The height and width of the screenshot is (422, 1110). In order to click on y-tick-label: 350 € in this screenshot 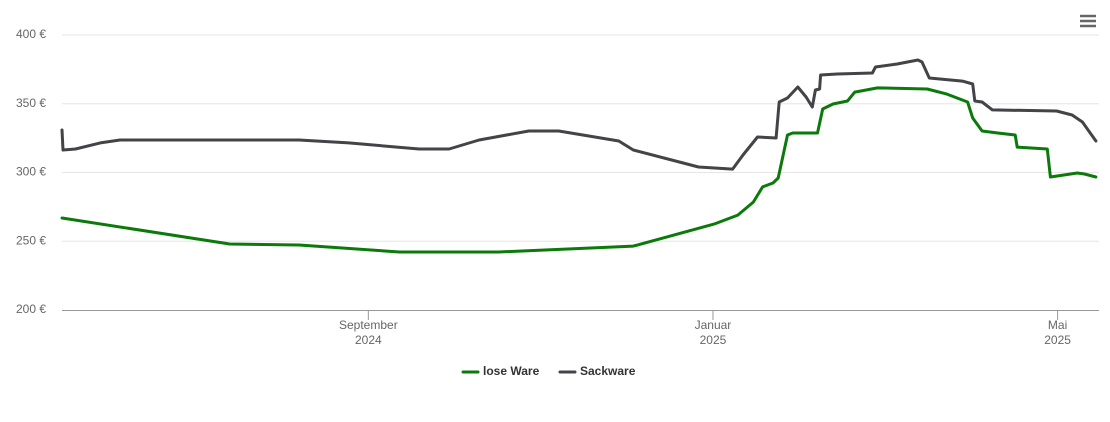, I will do `click(31, 103)`.